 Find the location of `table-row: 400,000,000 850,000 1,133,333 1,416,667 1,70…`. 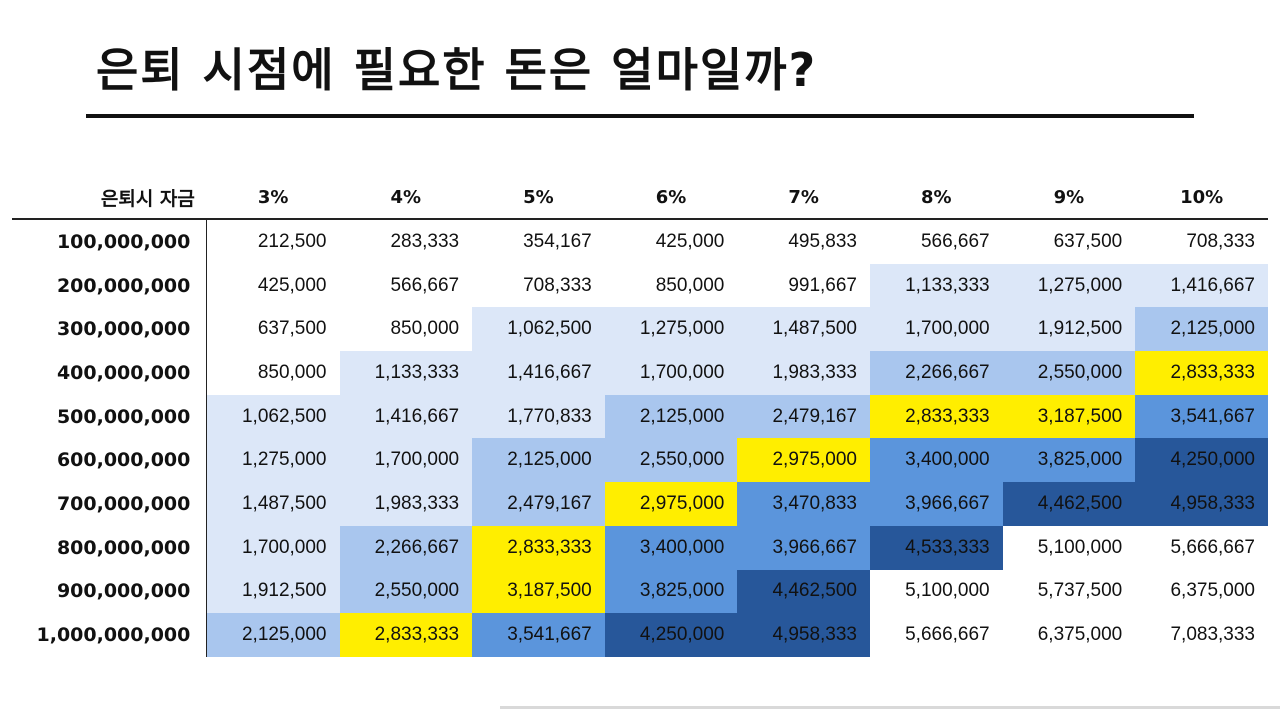

table-row: 400,000,000 850,000 1,133,333 1,416,667 1,70… is located at coordinates (640, 373).